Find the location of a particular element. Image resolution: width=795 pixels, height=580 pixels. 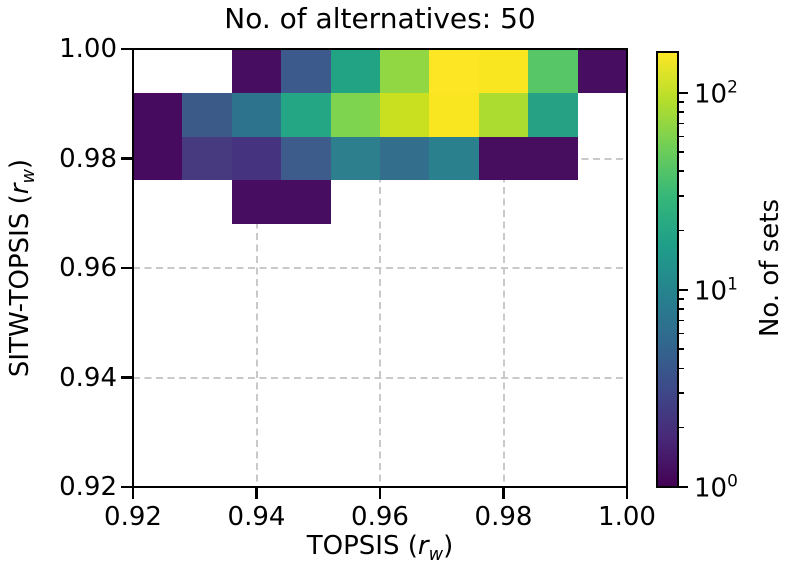

colorbar-tick-label: 10⁰ is located at coordinates (716, 487).